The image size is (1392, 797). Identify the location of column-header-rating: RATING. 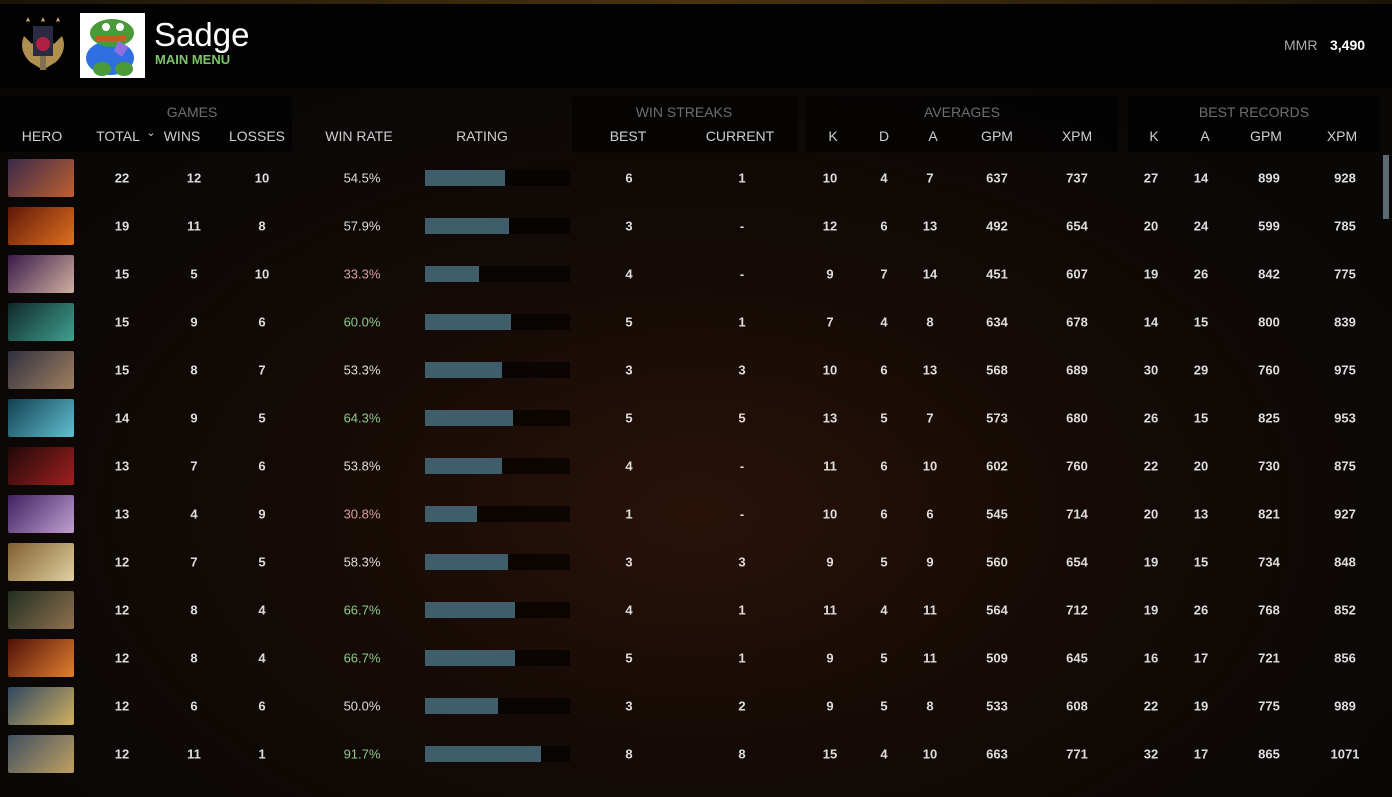
(482, 136).